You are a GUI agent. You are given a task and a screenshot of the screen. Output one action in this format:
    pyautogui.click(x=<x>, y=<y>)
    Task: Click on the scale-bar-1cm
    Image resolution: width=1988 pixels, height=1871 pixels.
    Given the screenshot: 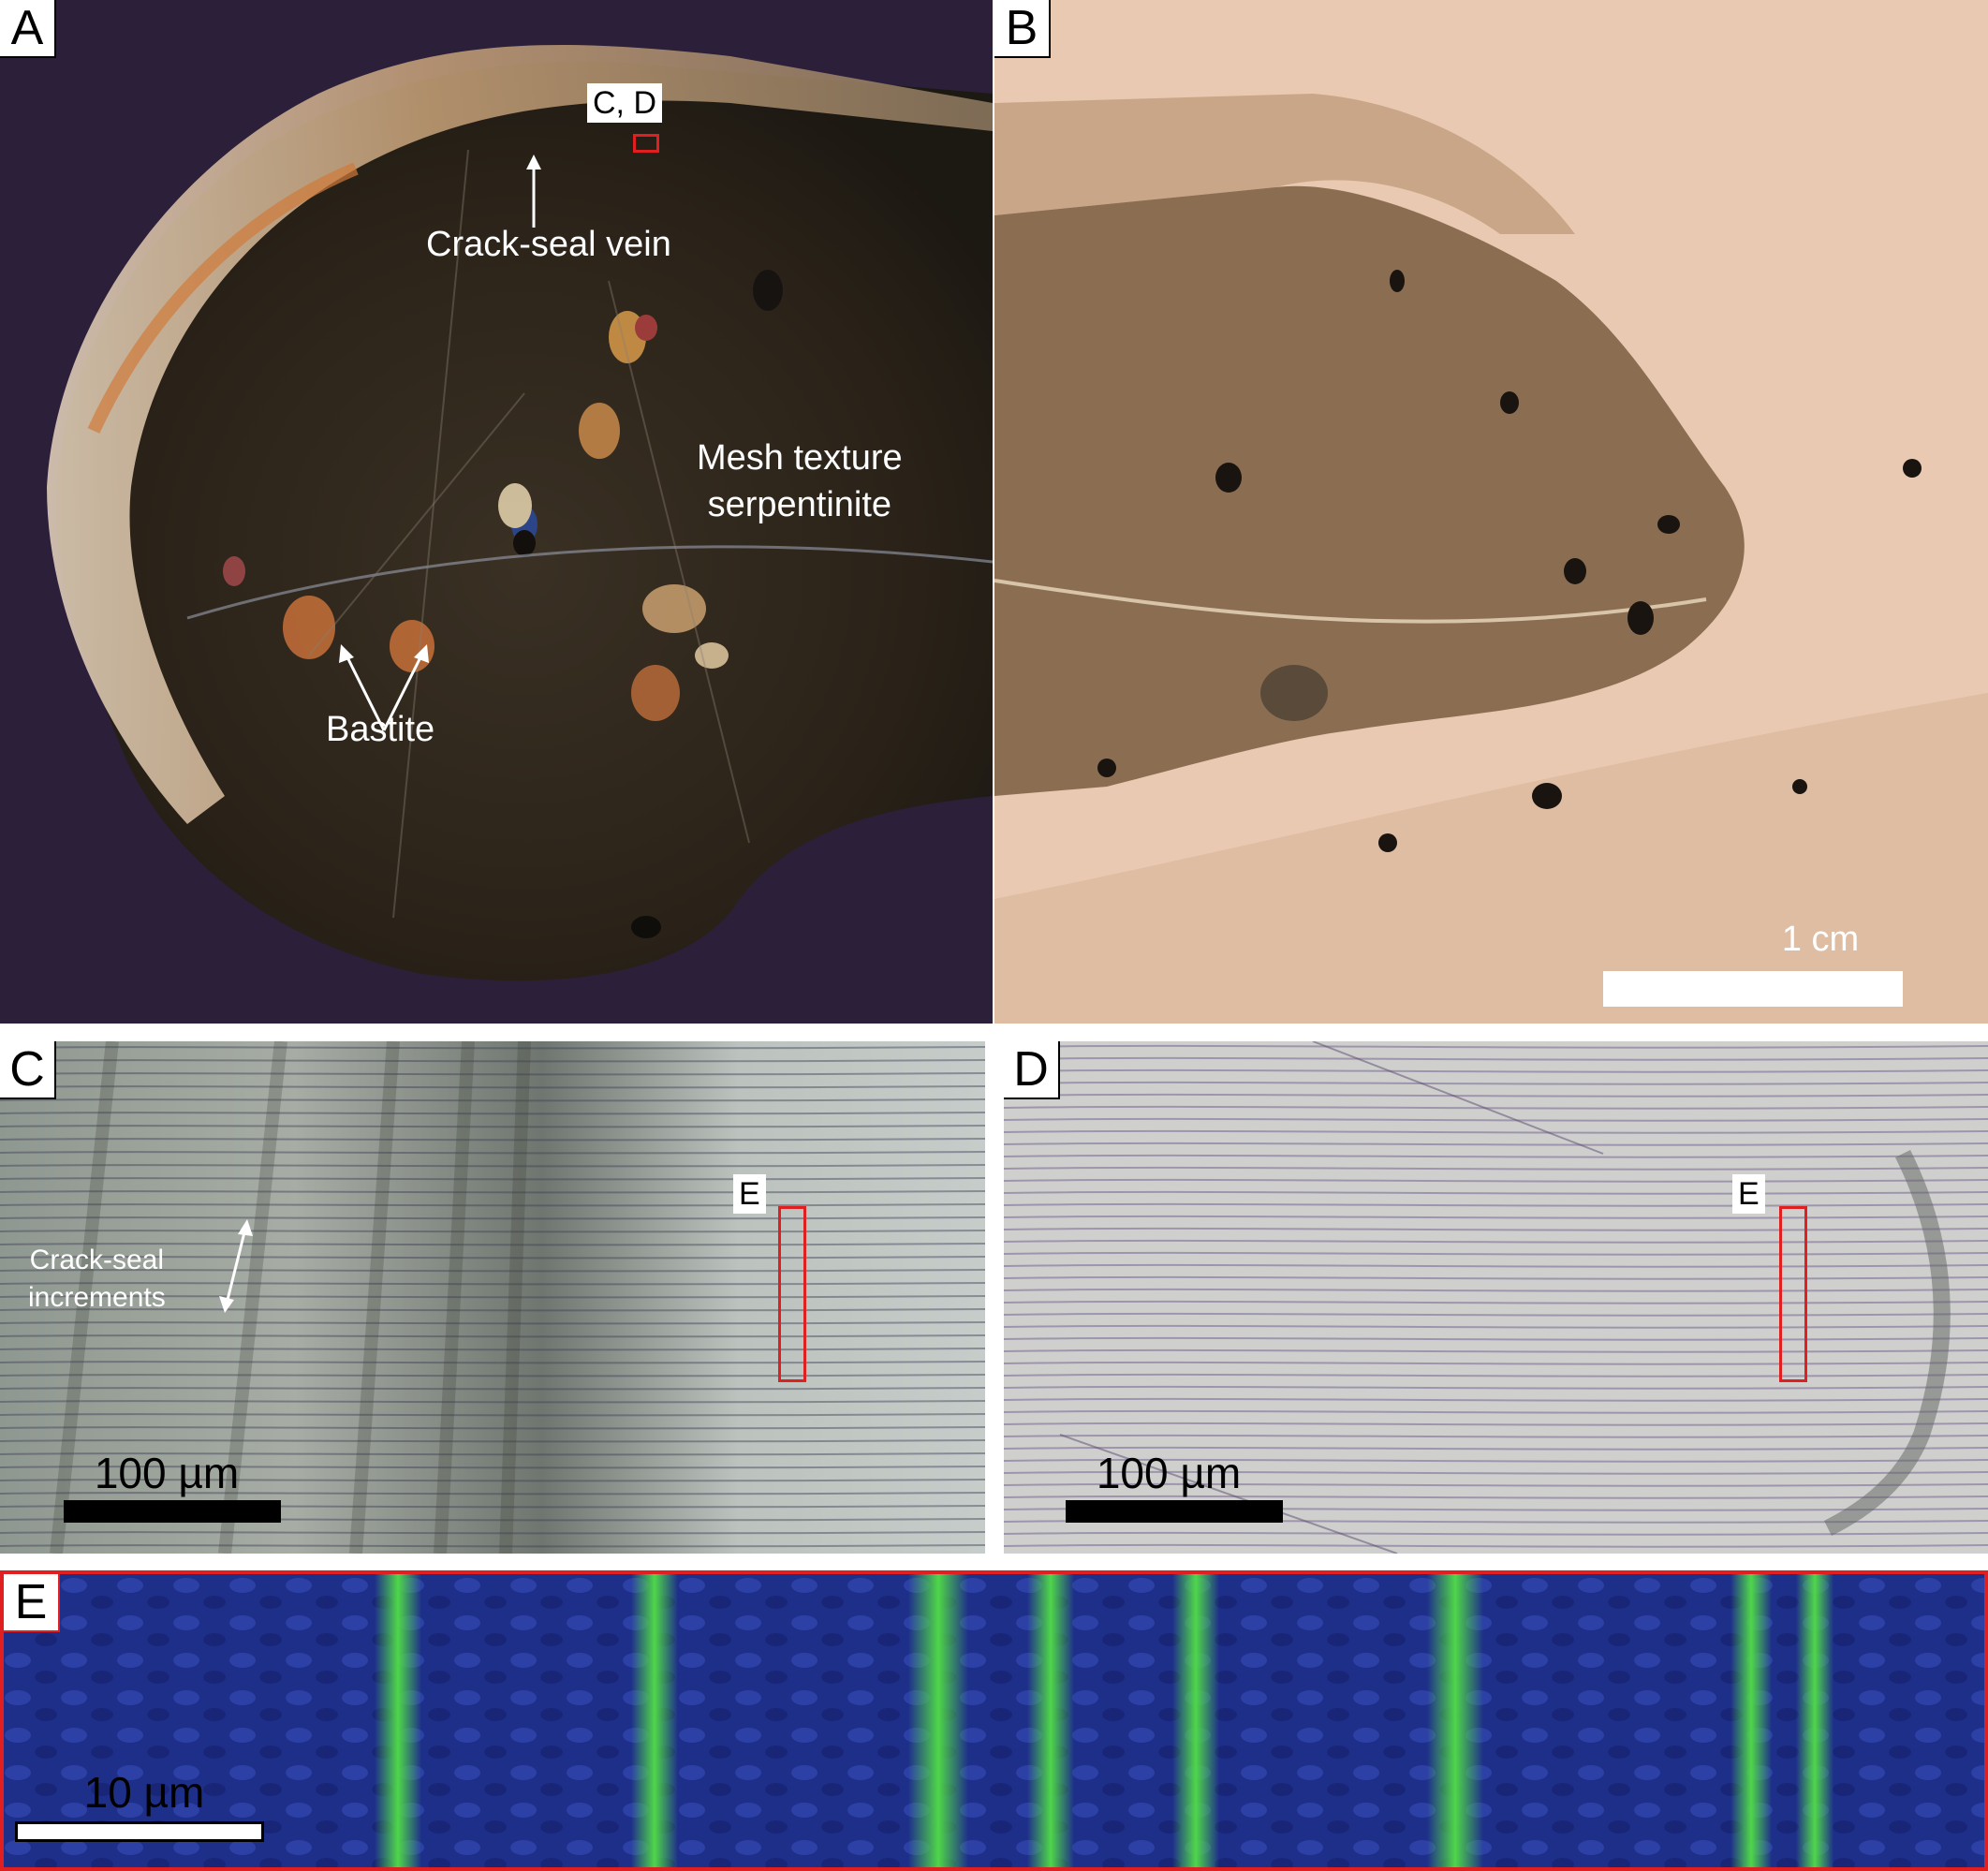 What is the action you would take?
    pyautogui.click(x=1753, y=989)
    